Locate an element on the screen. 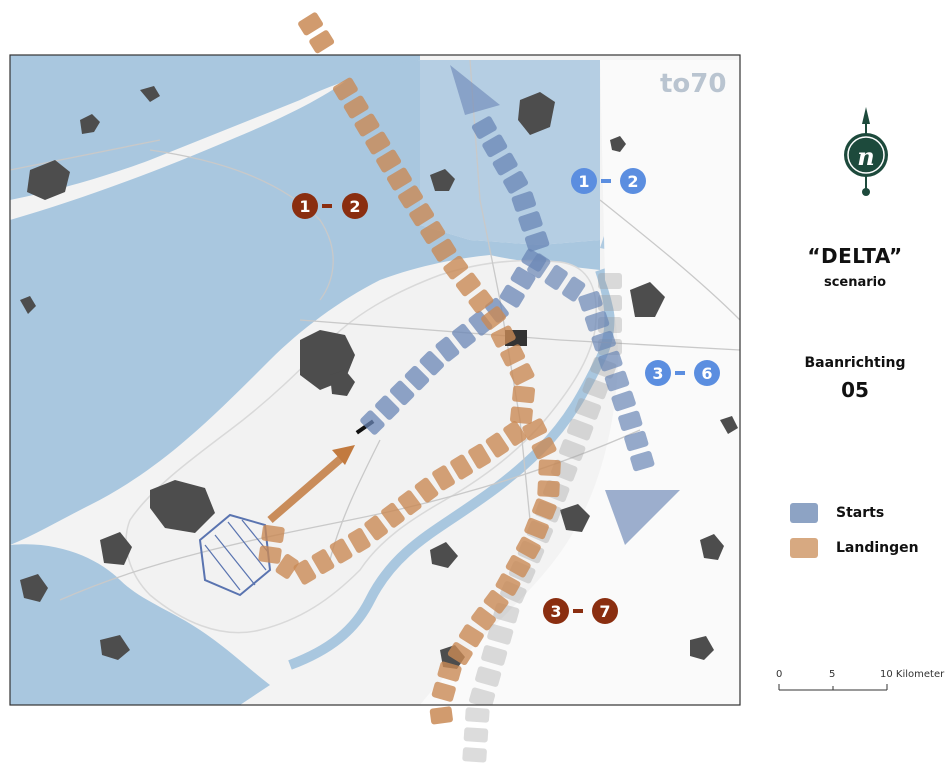 This screenshot has height=764, width=949. legend-label-landings: Landingen is located at coordinates (877, 548).